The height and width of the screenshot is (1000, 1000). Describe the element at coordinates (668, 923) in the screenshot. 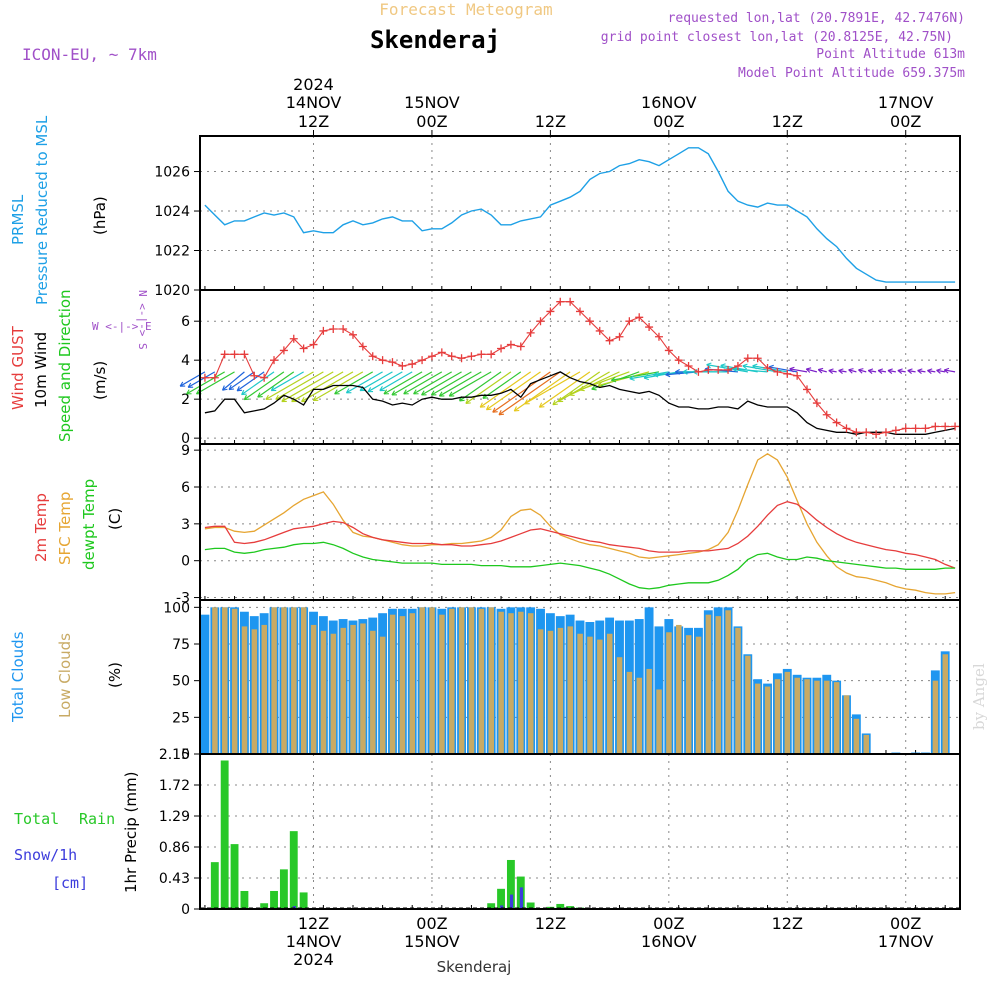

I see `bottom-time-label: 00Z` at that location.